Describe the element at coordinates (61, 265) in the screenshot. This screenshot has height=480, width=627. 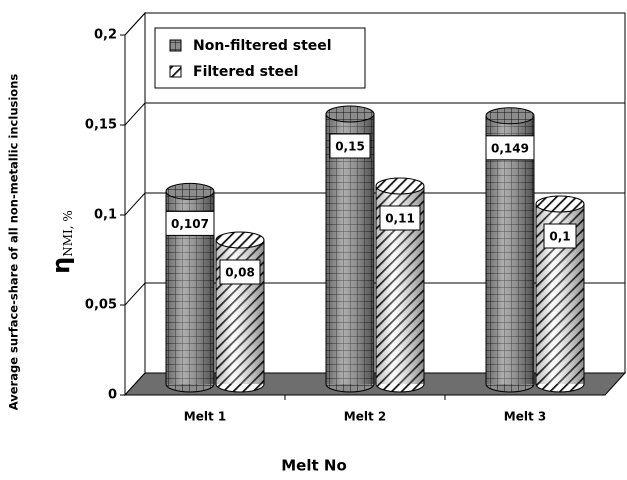
I see `y-symbol-main: η` at that location.